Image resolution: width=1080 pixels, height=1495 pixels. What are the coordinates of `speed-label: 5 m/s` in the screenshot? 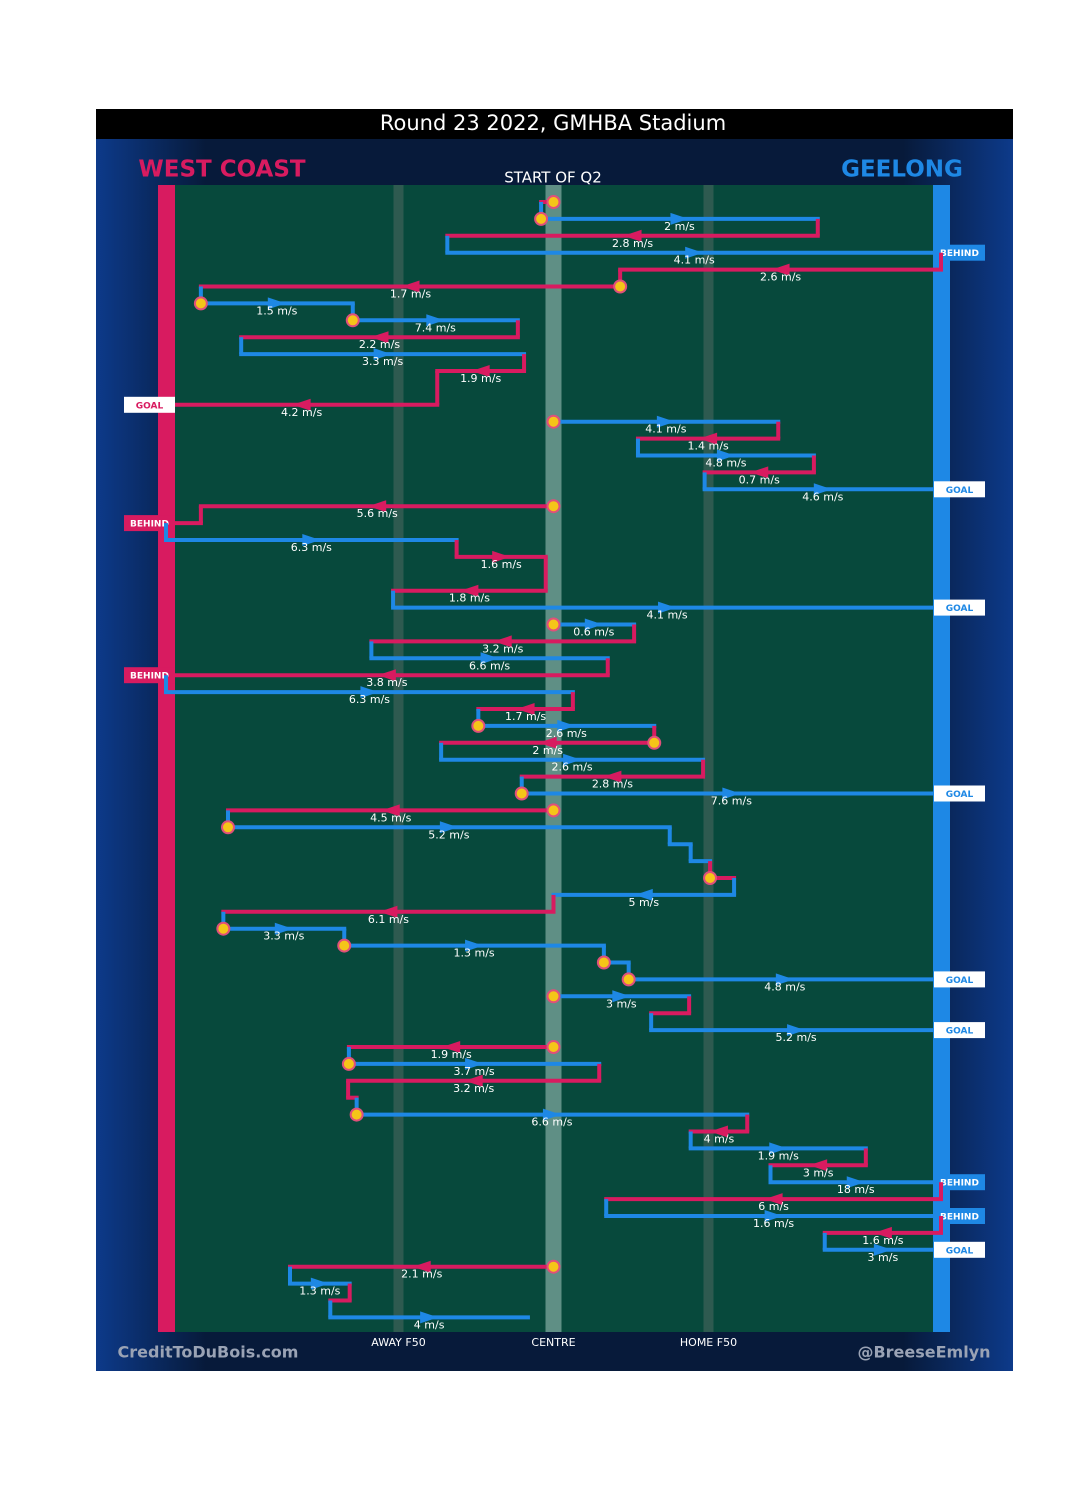 It's located at (643, 902).